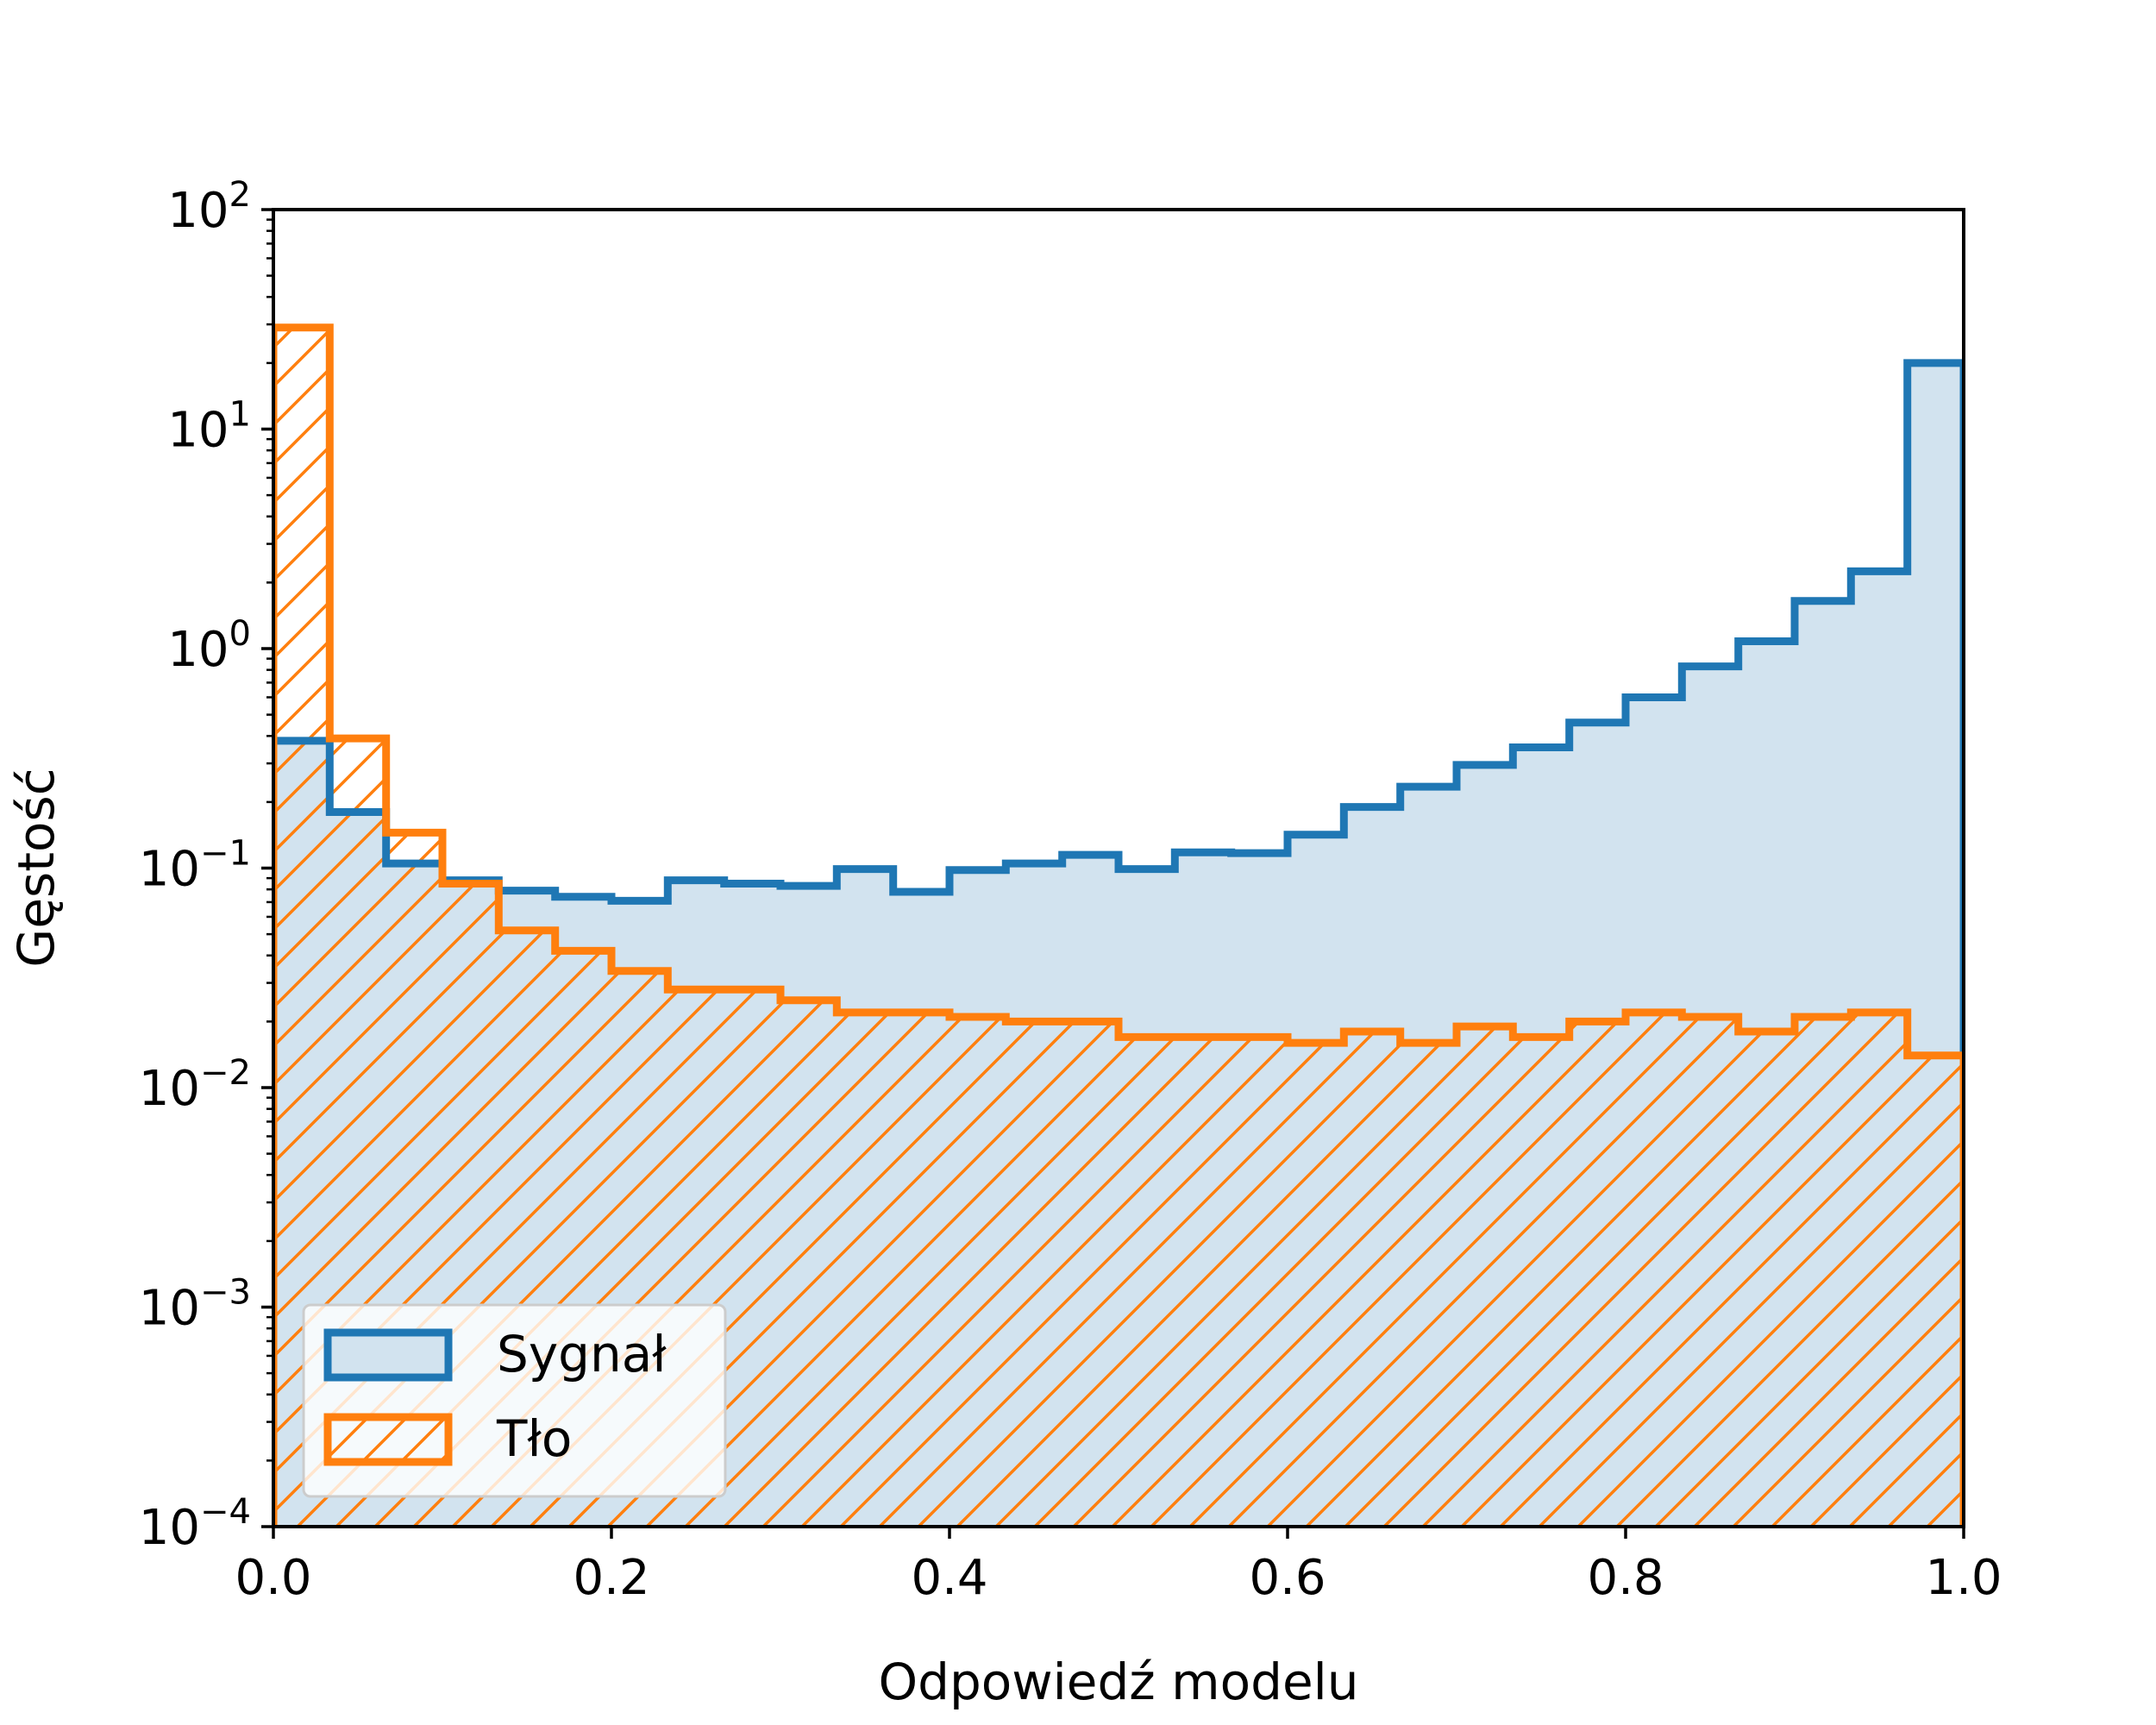 Image resolution: width=2156 pixels, height=1725 pixels. I want to click on x-tick-label: 1.0, so click(1963, 1578).